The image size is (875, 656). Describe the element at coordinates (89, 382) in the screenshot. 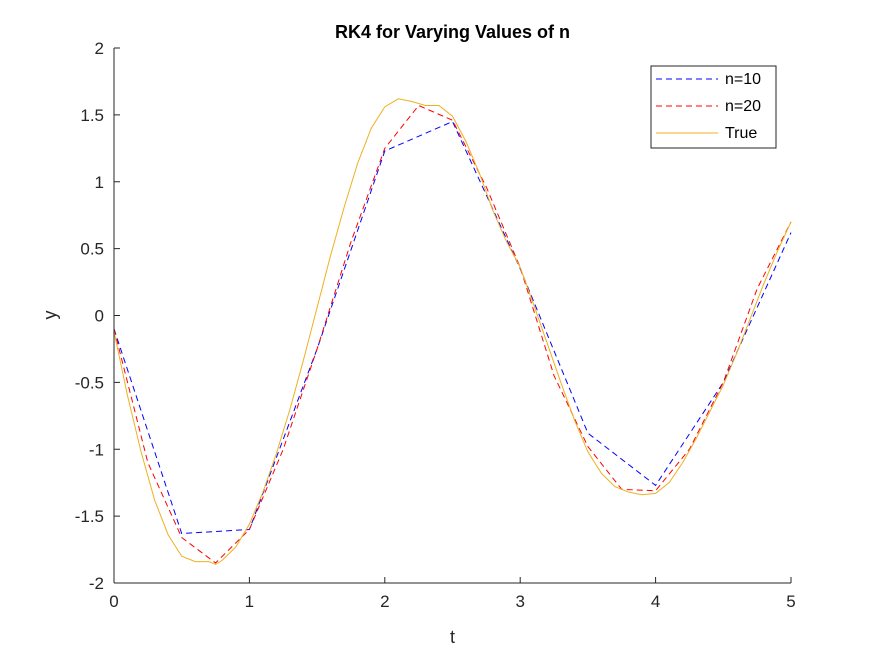

I see `y-tick-label: -0.5` at that location.